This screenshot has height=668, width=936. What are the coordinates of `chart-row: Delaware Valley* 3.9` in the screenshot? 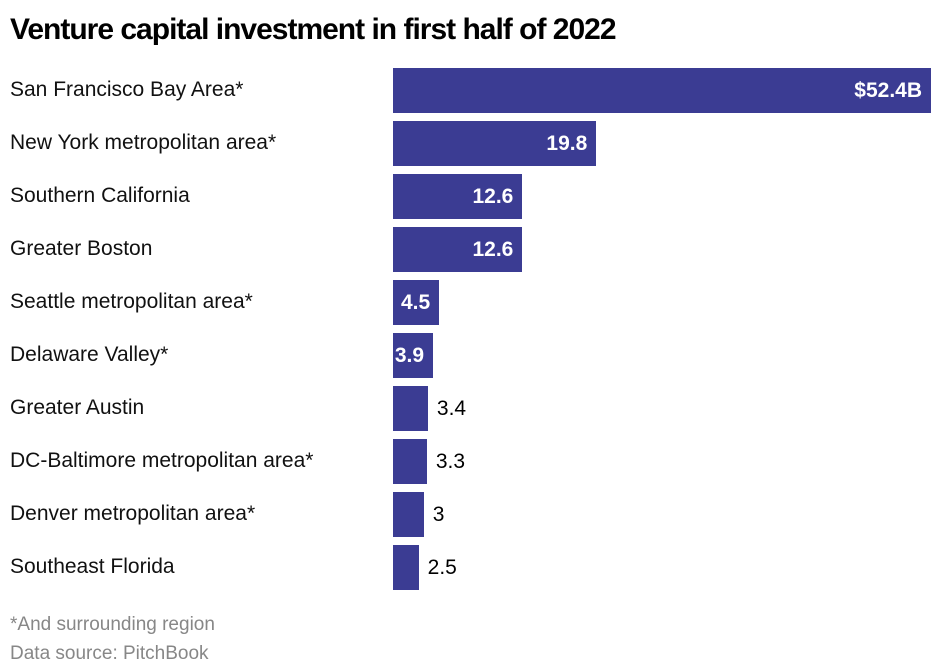 It's located at (470, 355).